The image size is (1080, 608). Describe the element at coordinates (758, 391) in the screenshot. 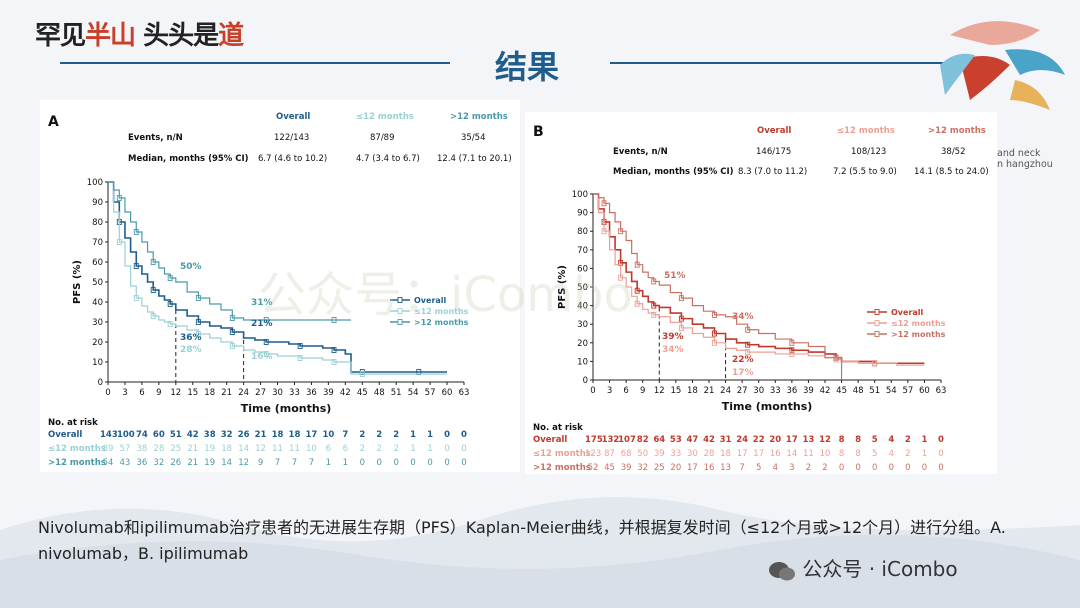

I see `x-tick-label: 30` at that location.